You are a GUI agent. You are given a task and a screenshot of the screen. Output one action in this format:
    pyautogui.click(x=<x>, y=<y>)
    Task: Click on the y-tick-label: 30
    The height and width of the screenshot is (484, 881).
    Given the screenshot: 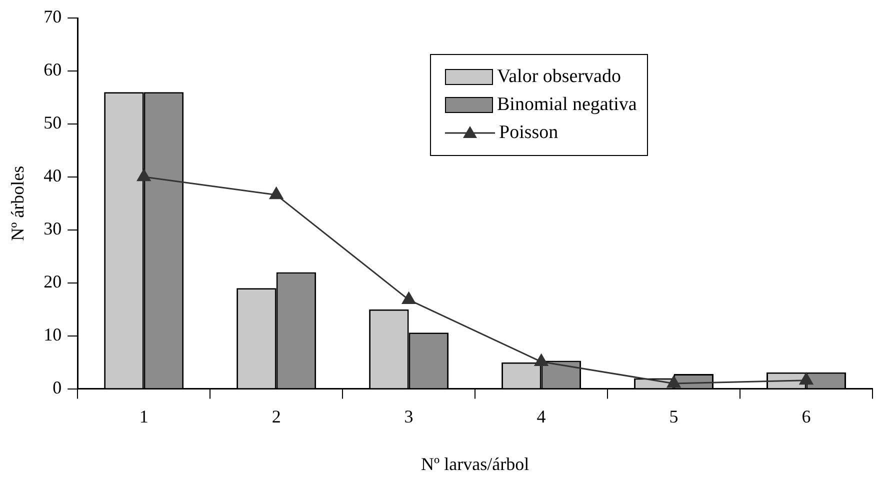 What is the action you would take?
    pyautogui.click(x=53, y=228)
    